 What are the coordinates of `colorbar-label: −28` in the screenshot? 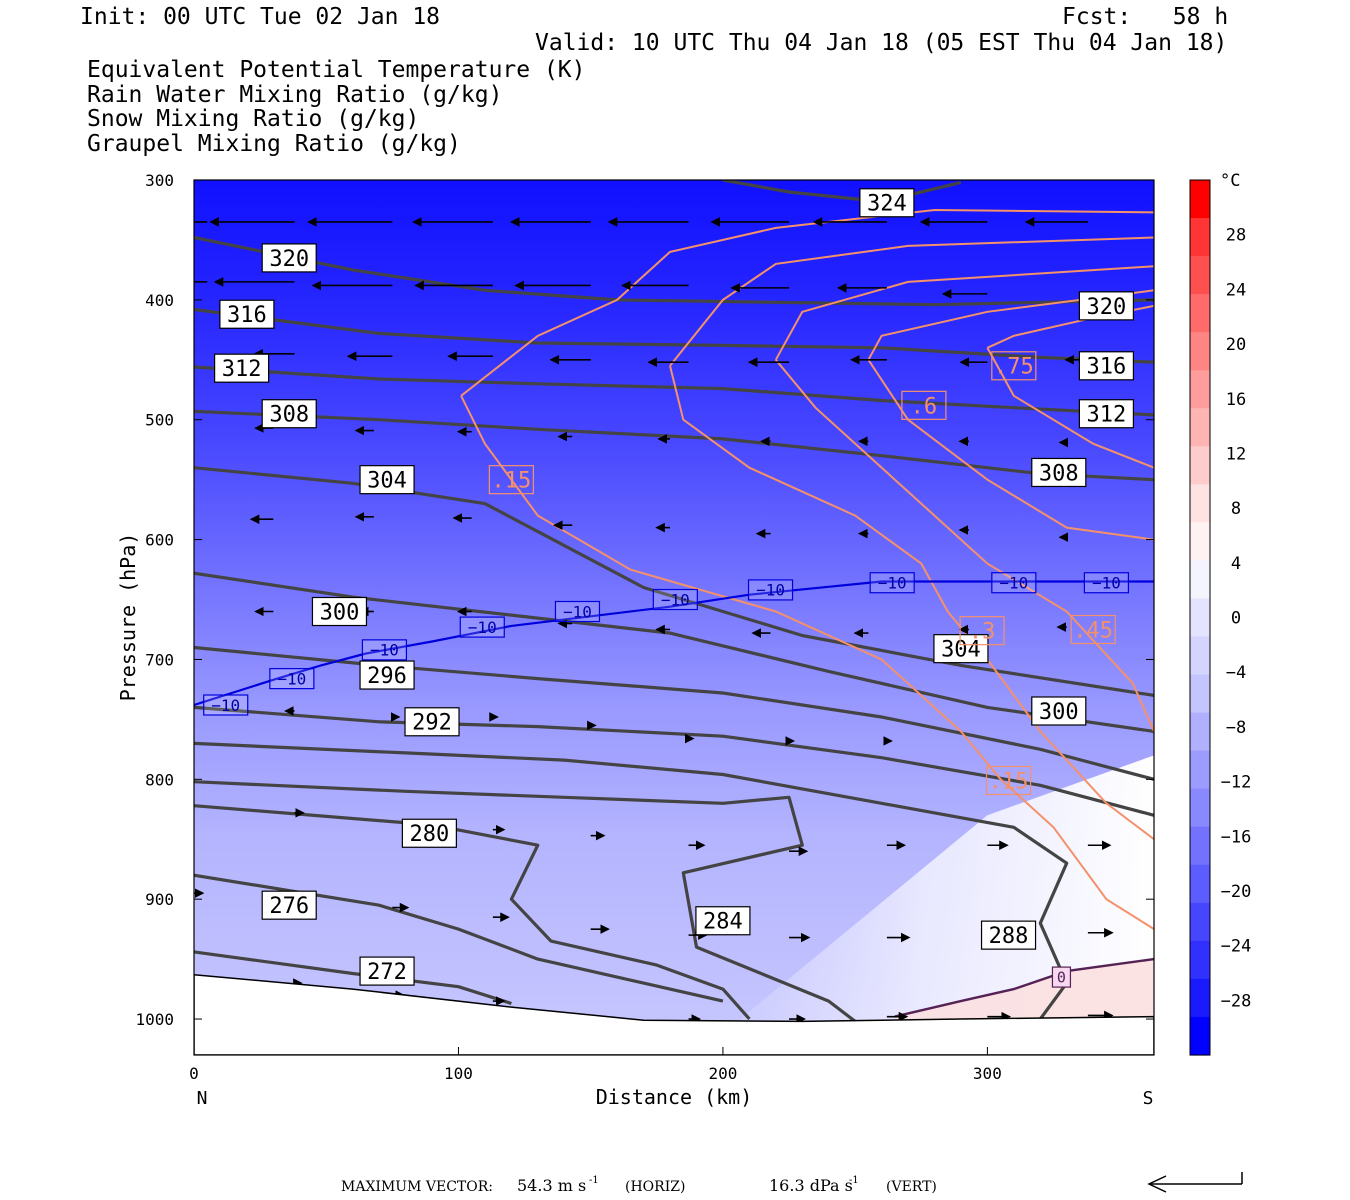 It's located at (1236, 1001).